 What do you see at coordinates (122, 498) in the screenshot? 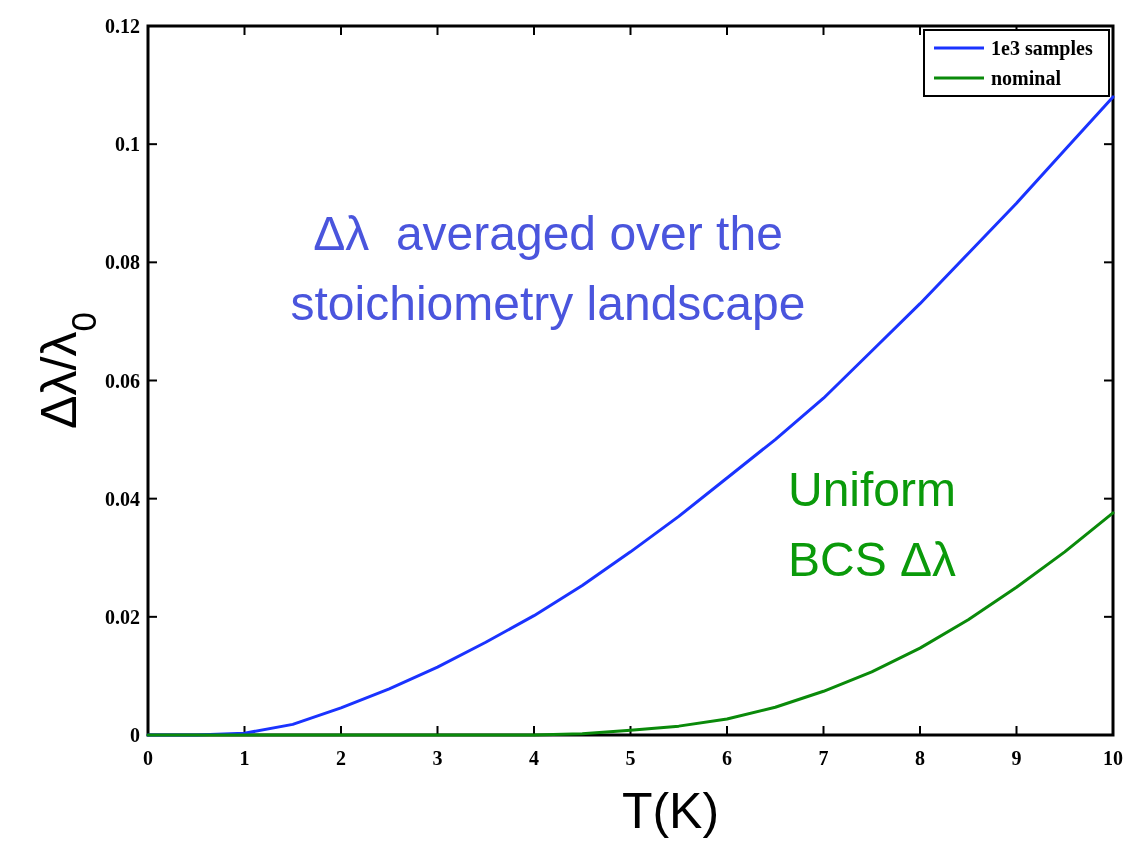
I see `y-tick-label: 0.04` at bounding box center [122, 498].